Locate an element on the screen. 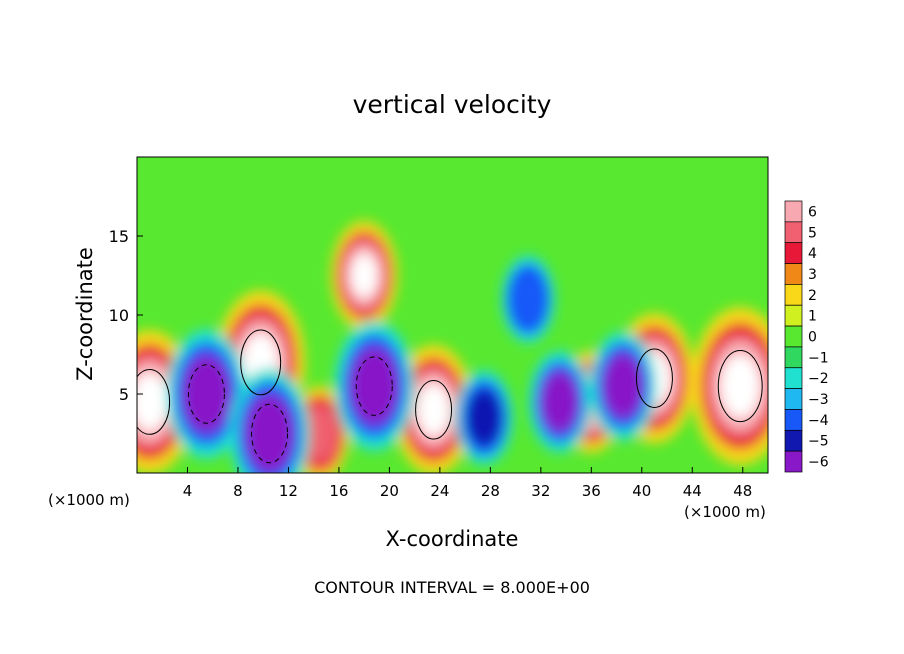  x-unit-left: (×1000 m) is located at coordinates (89, 500).